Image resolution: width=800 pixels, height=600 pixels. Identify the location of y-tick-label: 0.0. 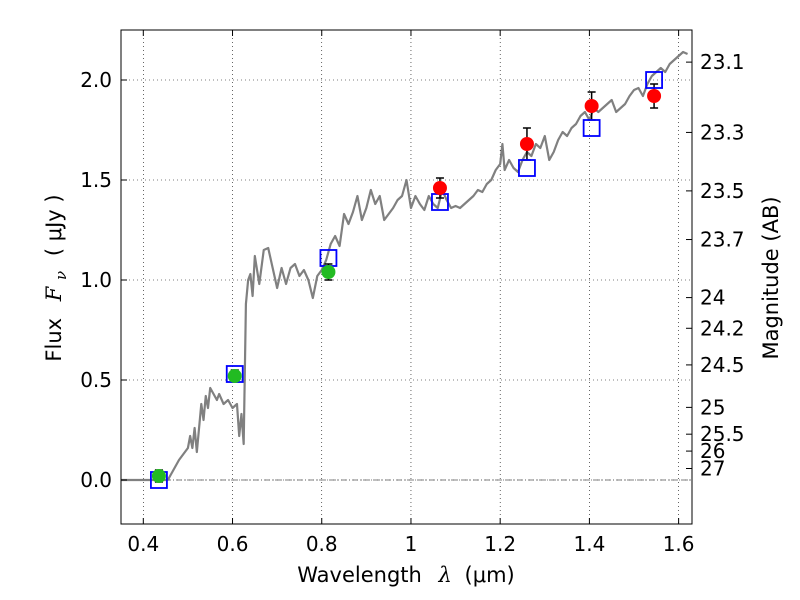
(96, 480).